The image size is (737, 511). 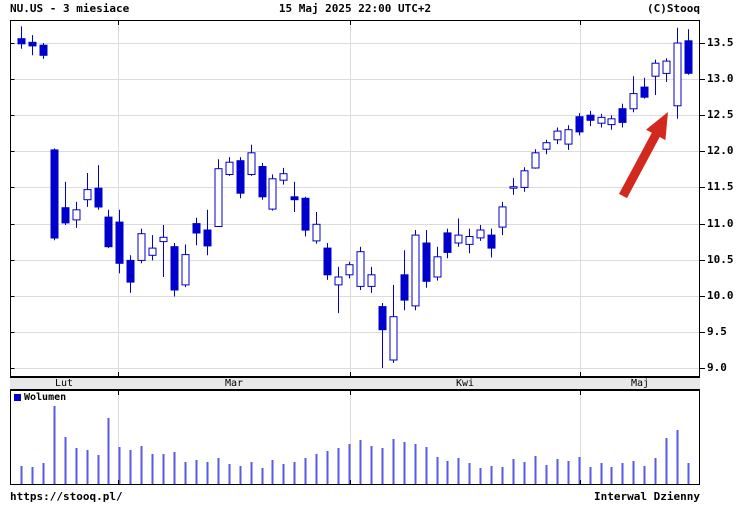 I want to click on y-axis-label: 12.0, so click(x=720, y=150).